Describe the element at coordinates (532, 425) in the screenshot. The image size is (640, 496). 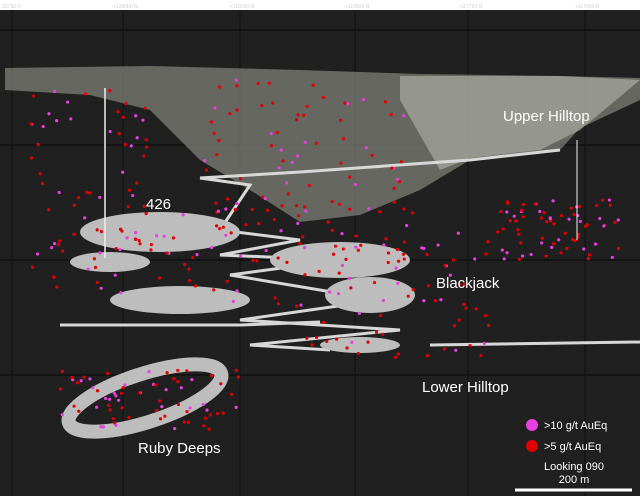
I see `legend-swatch` at that location.